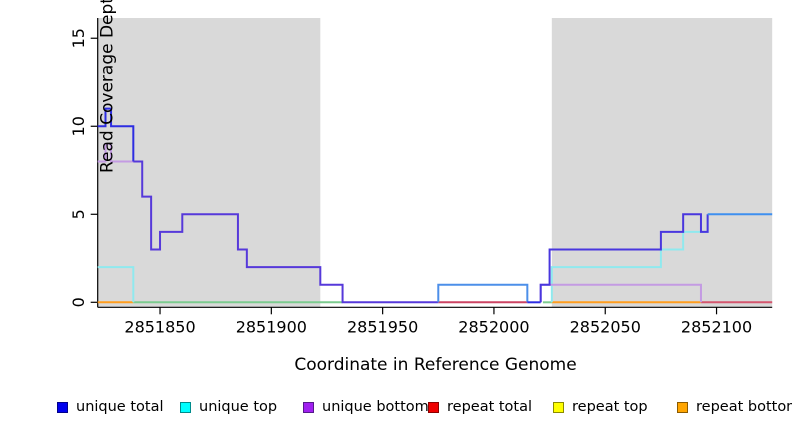  Describe the element at coordinates (382, 326) in the screenshot. I see `x-tick-label: 2851950` at that location.